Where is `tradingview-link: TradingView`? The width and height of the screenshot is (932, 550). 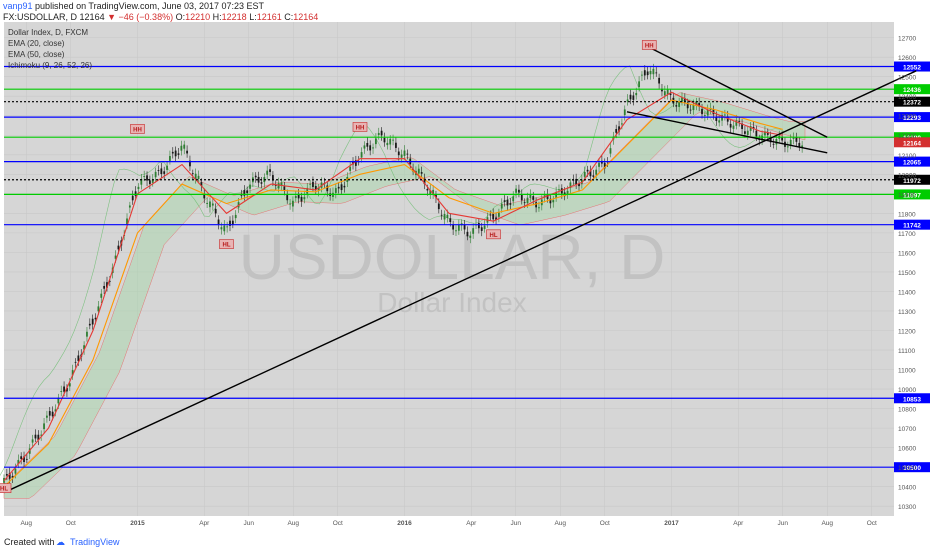 tradingview-link: TradingView is located at coordinates (95, 542).